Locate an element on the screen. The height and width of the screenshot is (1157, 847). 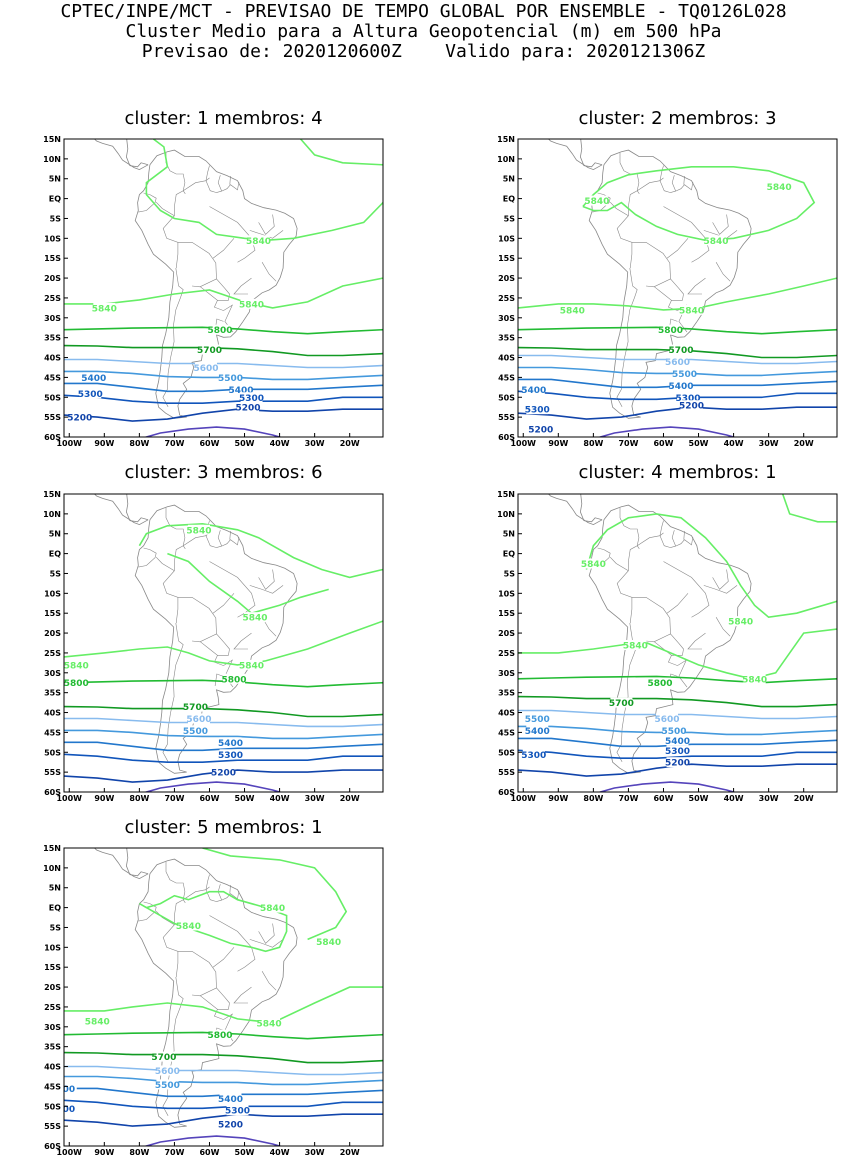
central-america-pacific-coast is located at coordinates (121, 864).